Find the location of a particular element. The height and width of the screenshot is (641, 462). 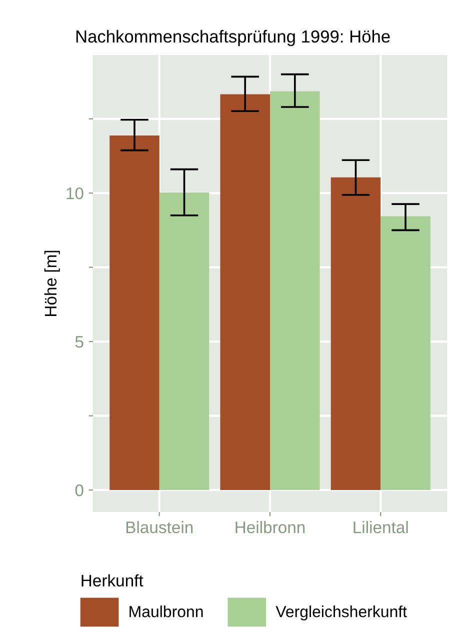

x-tick-label: Liliental is located at coordinates (381, 527).